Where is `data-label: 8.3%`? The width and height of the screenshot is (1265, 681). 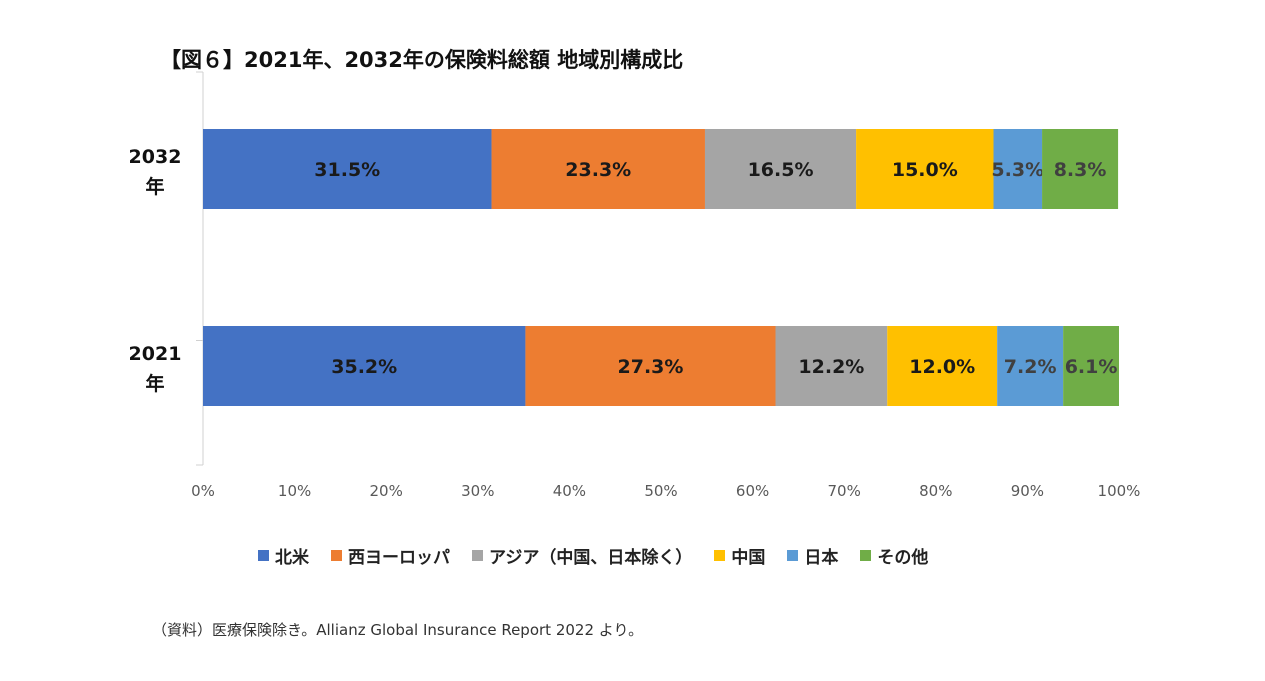 data-label: 8.3% is located at coordinates (1080, 170).